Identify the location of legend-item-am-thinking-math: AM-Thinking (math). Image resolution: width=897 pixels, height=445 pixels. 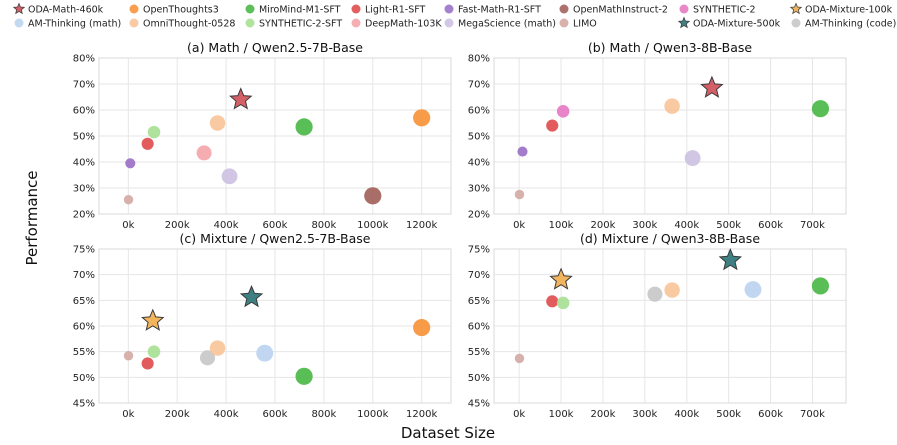
(67, 24).